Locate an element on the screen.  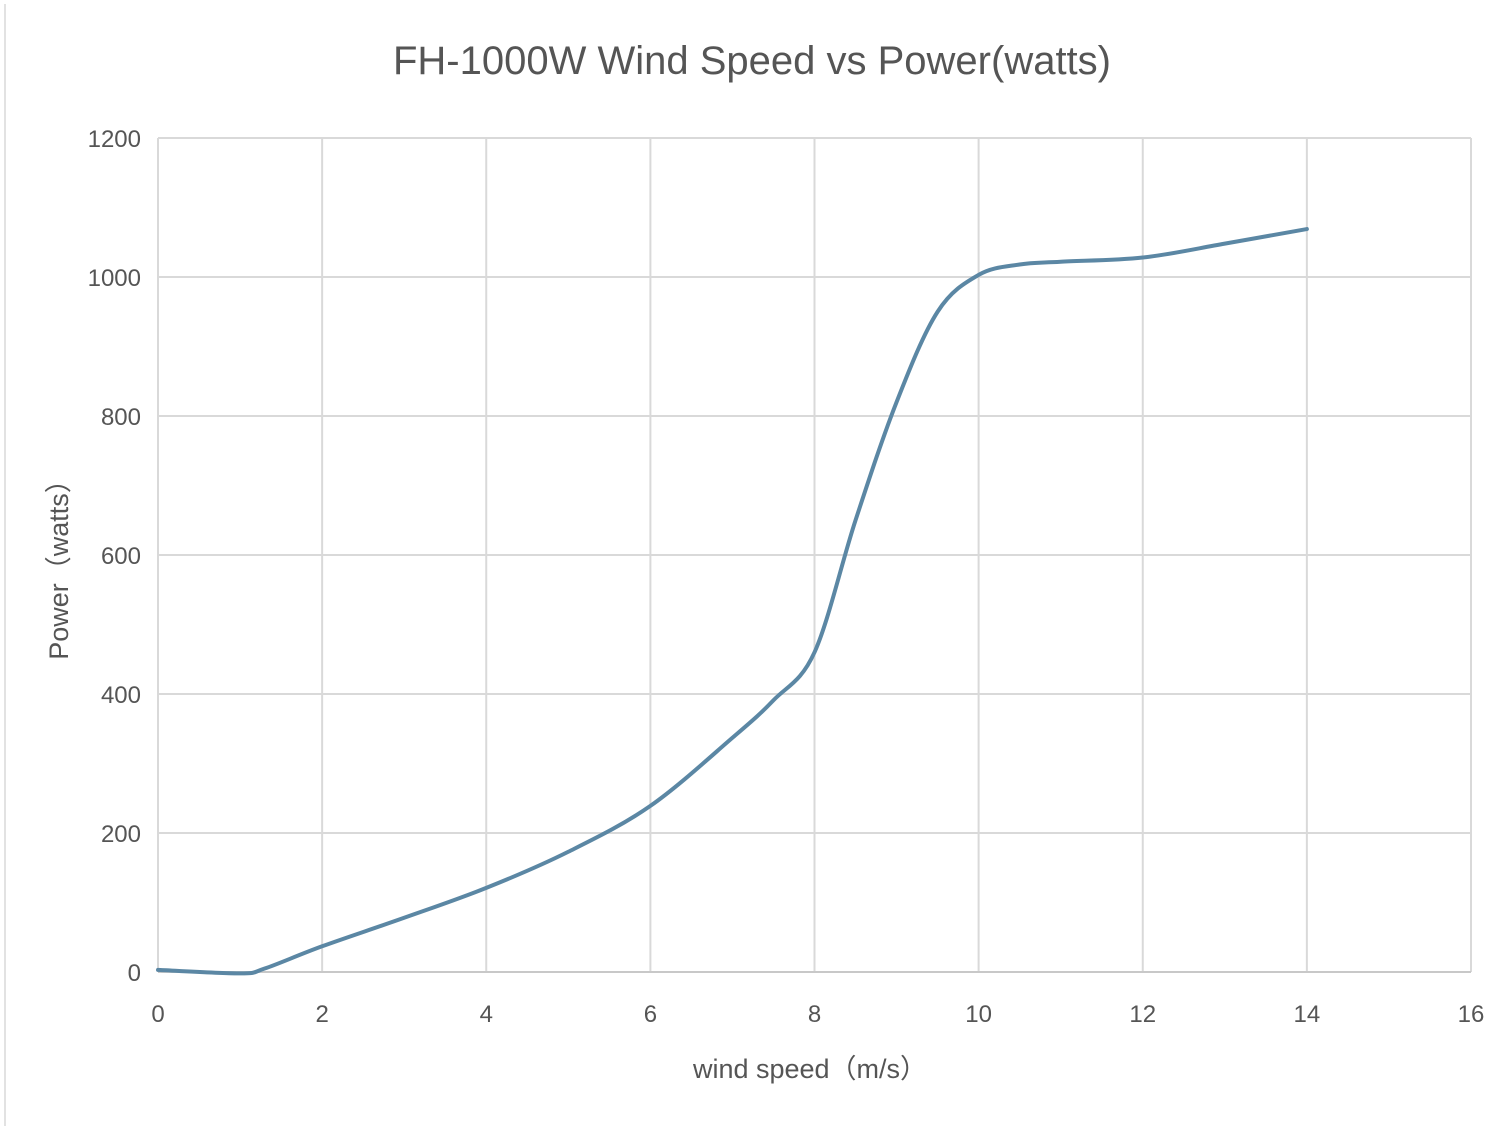
x-axis-ticks: 0 2 4 6 8 10 12 14 16 is located at coordinates (817, 1014).